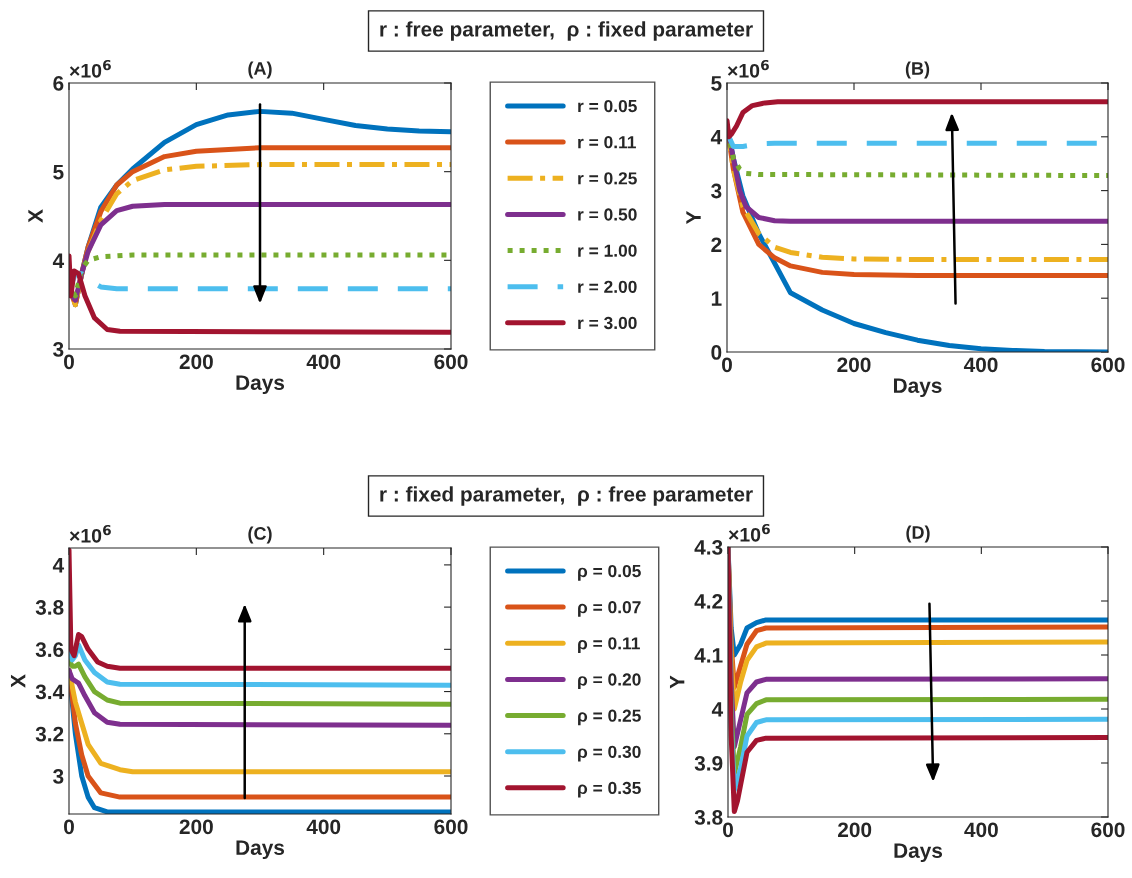 This screenshot has height=878, width=1132. I want to click on y-tick-label: 3.6, so click(49, 650).